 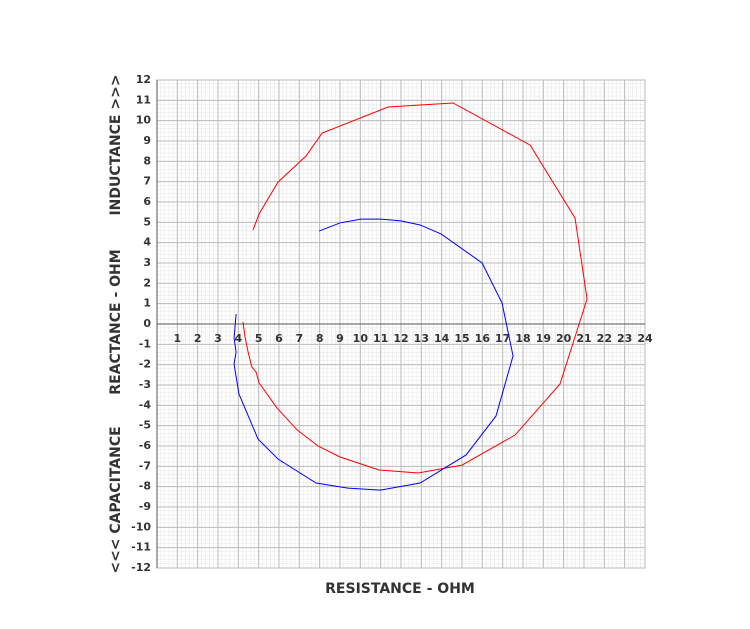 What do you see at coordinates (145, 404) in the screenshot?
I see `y-tick-label: -4` at bounding box center [145, 404].